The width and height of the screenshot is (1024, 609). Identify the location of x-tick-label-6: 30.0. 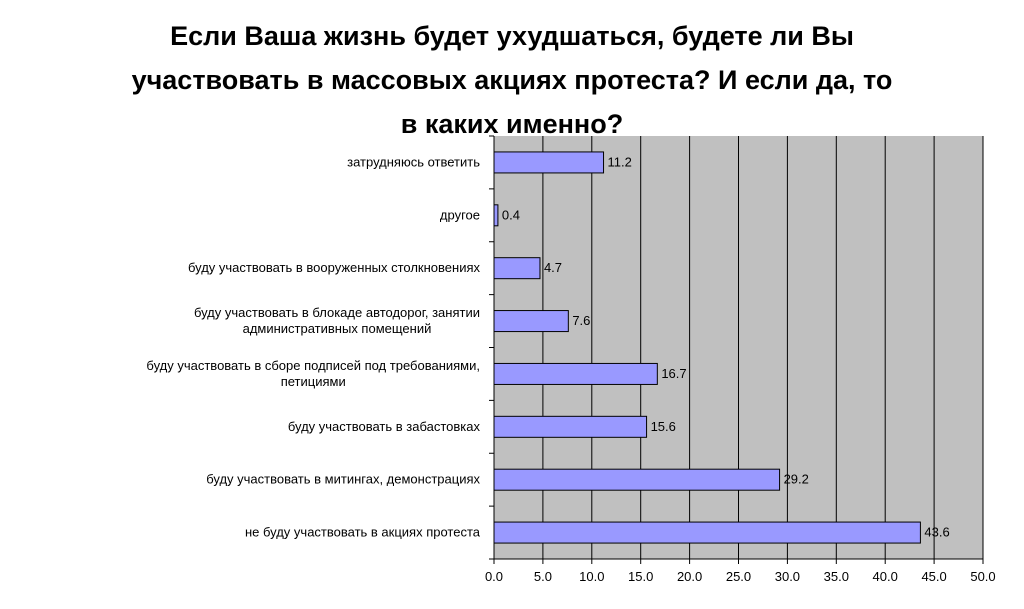
(787, 576).